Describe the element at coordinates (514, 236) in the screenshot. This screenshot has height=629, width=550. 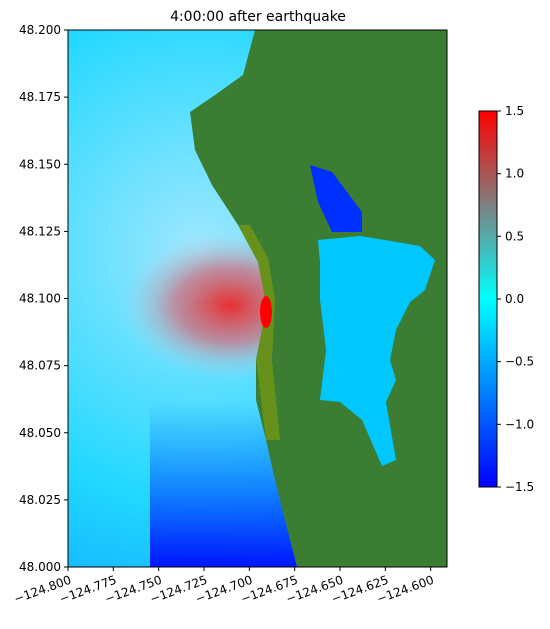
I see `colorbar-tick-label: 0.5` at that location.